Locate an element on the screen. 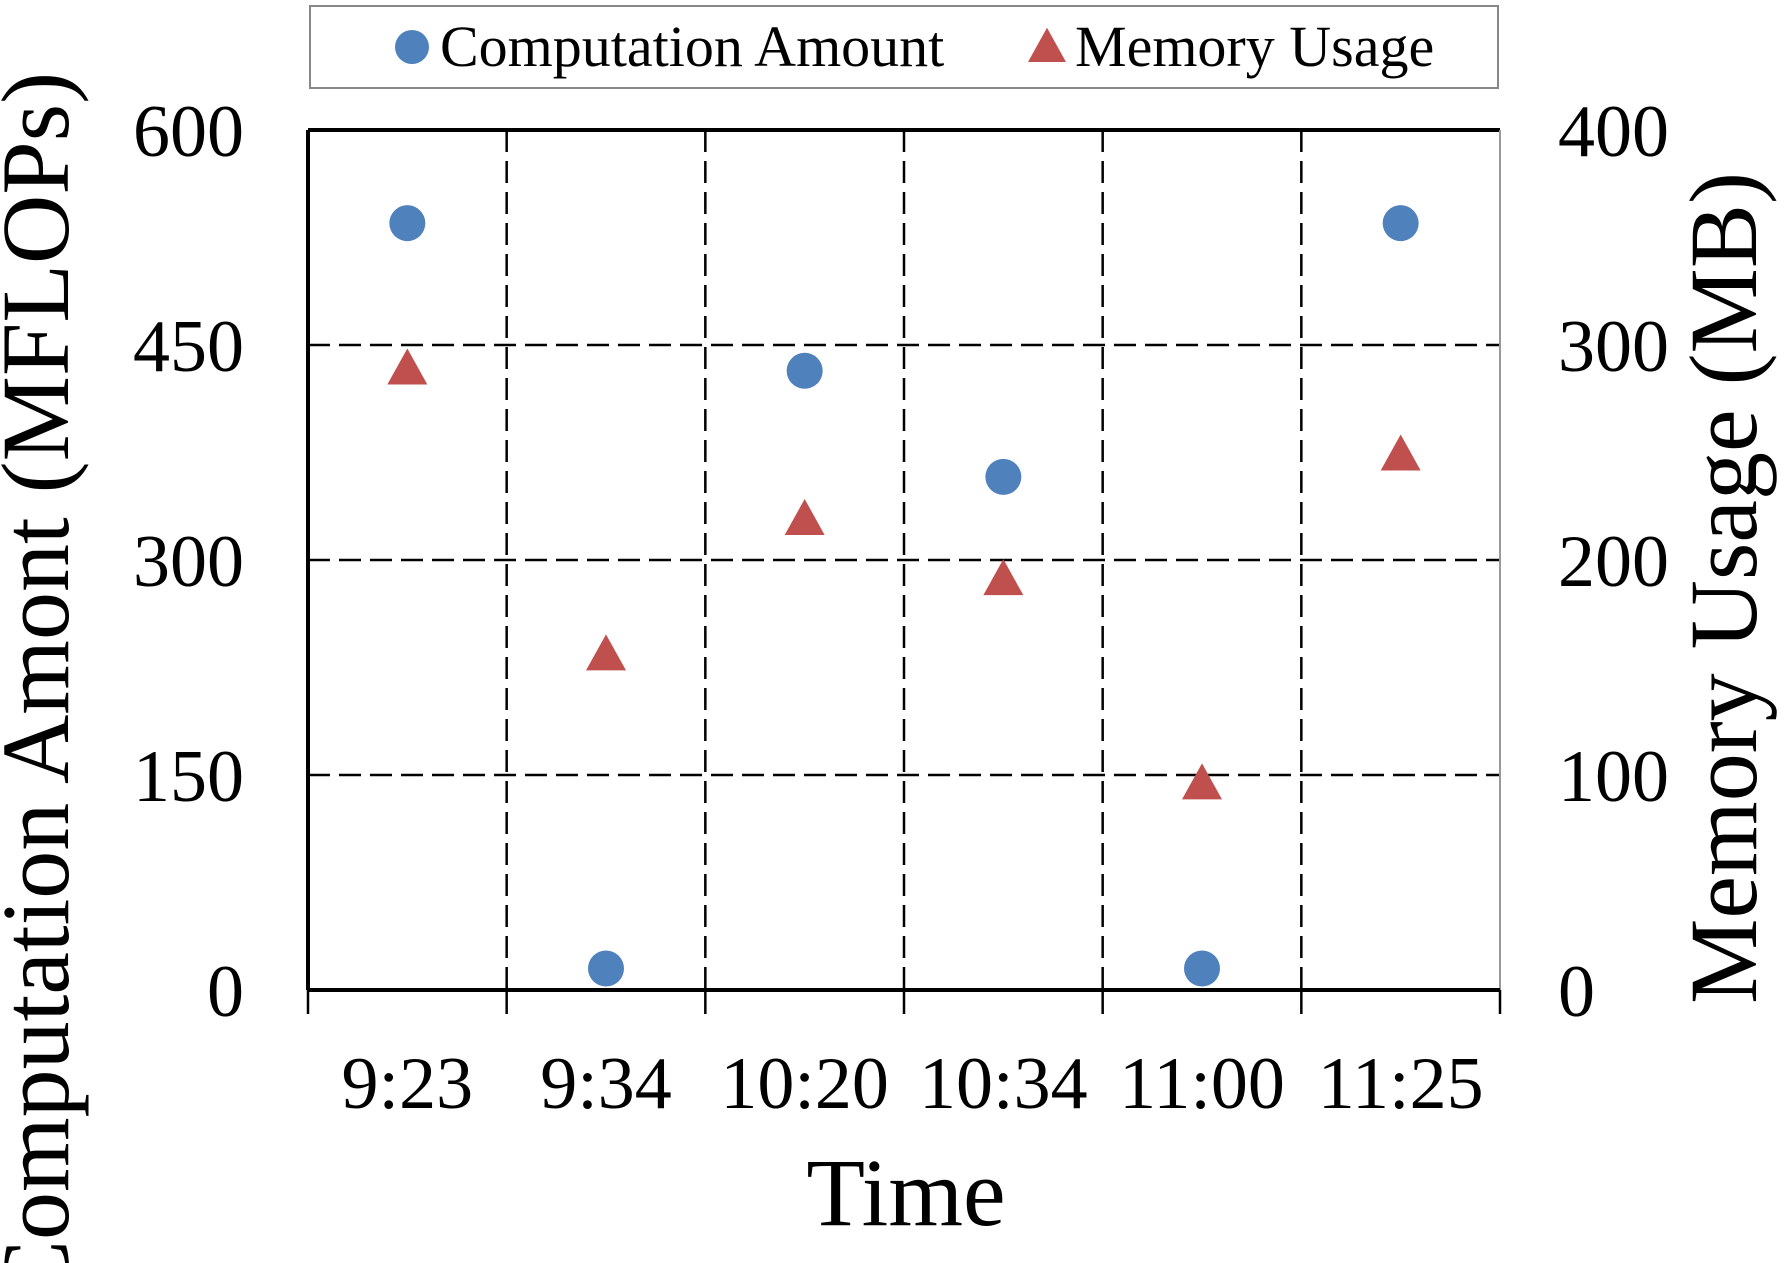 This screenshot has width=1790, height=1263. right-axis-ticks: 0 100 200 300 400 is located at coordinates (1613, 562).